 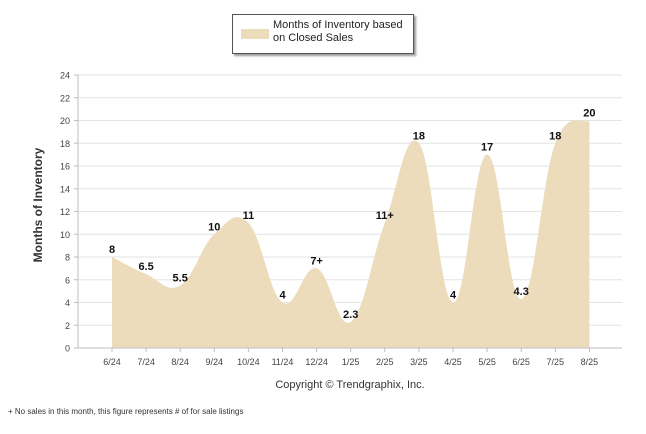 I want to click on data-label: 20, so click(x=589, y=114).